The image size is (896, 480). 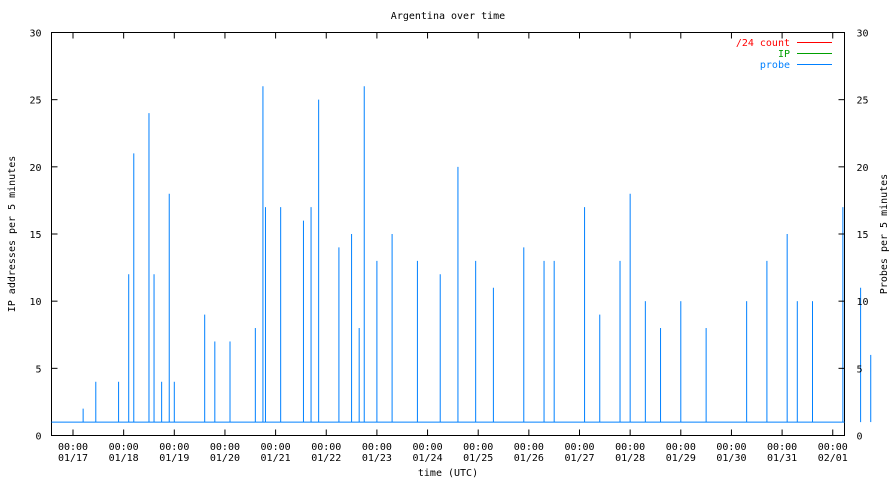 What do you see at coordinates (884, 234) in the screenshot?
I see `y2-axis-label: Probes per 5 minutes` at bounding box center [884, 234].